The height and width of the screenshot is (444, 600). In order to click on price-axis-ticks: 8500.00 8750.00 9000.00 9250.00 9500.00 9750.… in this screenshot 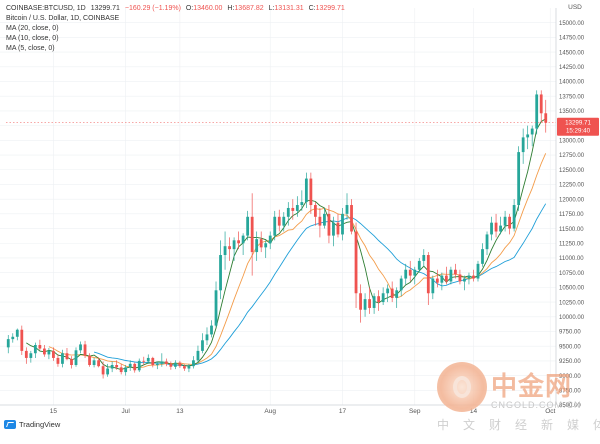, I will do `click(572, 215)`.